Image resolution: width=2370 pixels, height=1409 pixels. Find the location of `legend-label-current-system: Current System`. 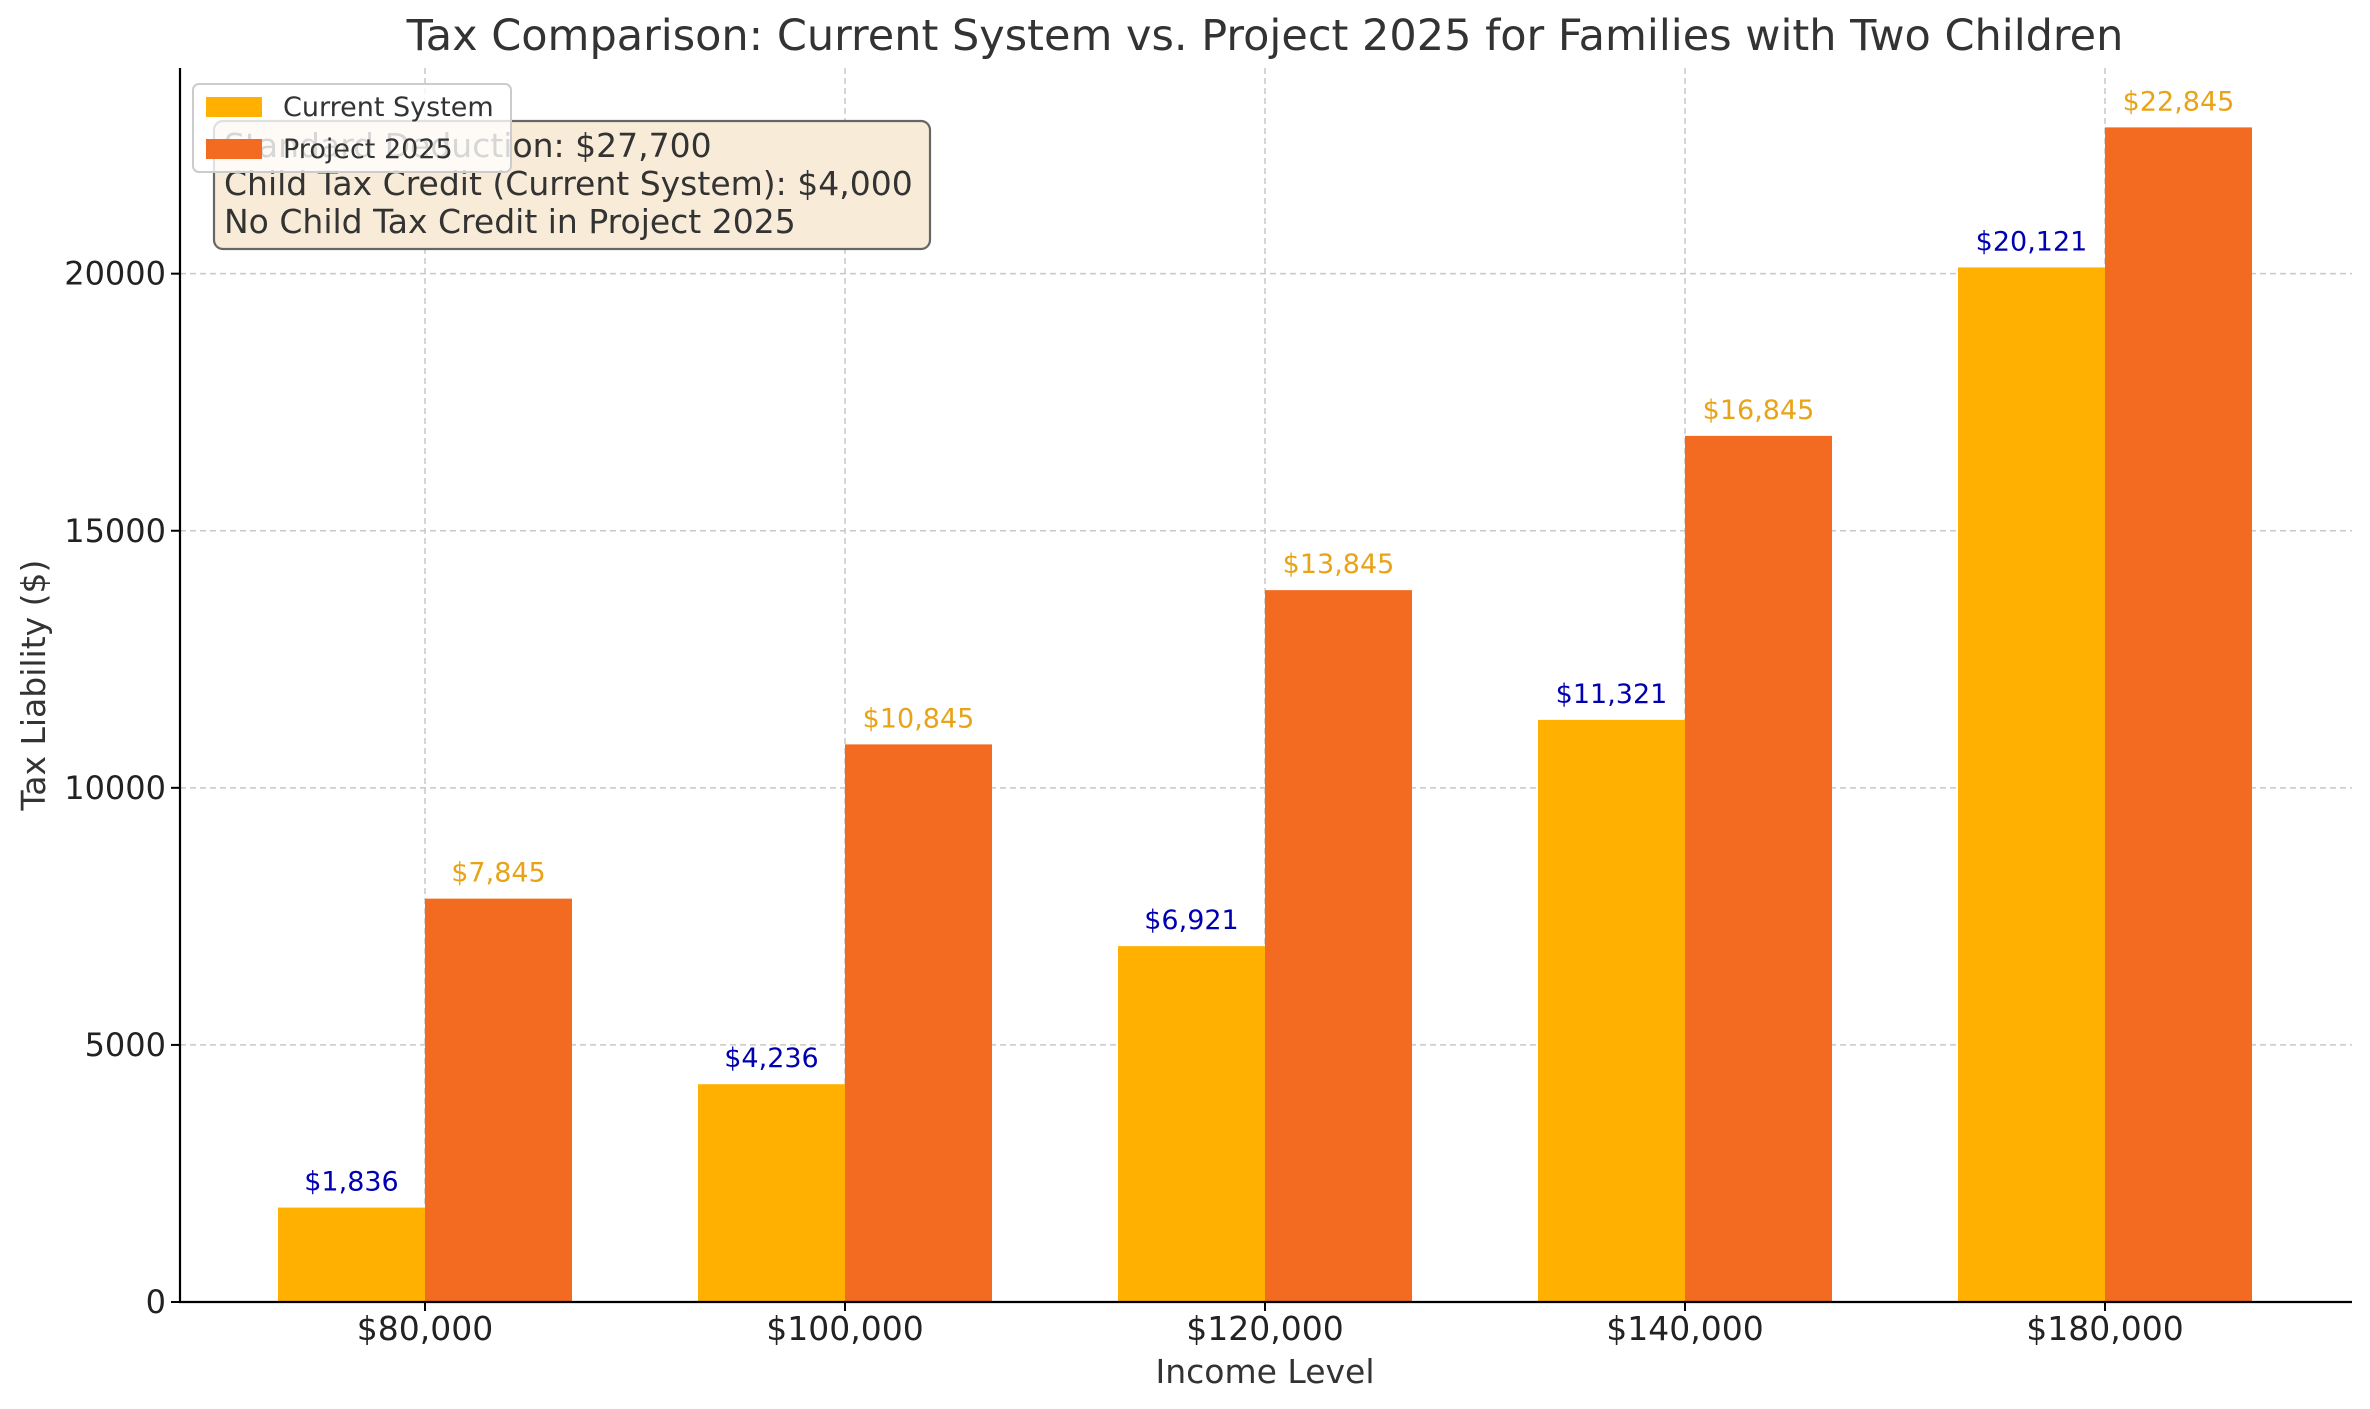

legend-label-current-system: Current System is located at coordinates (388, 107).